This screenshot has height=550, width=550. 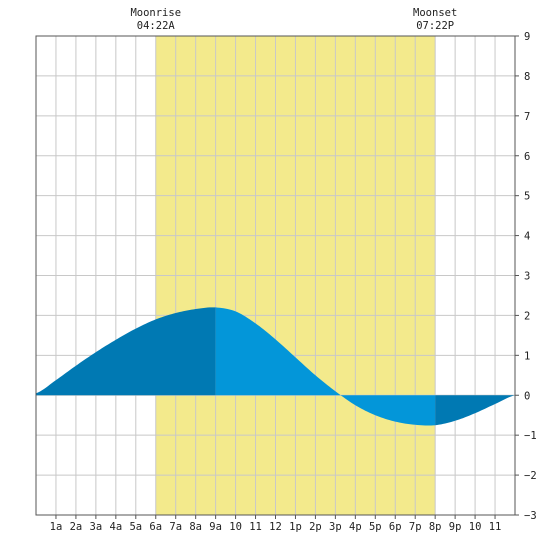 What do you see at coordinates (325, 366) in the screenshot?
I see `tide-area-day` at bounding box center [325, 366].